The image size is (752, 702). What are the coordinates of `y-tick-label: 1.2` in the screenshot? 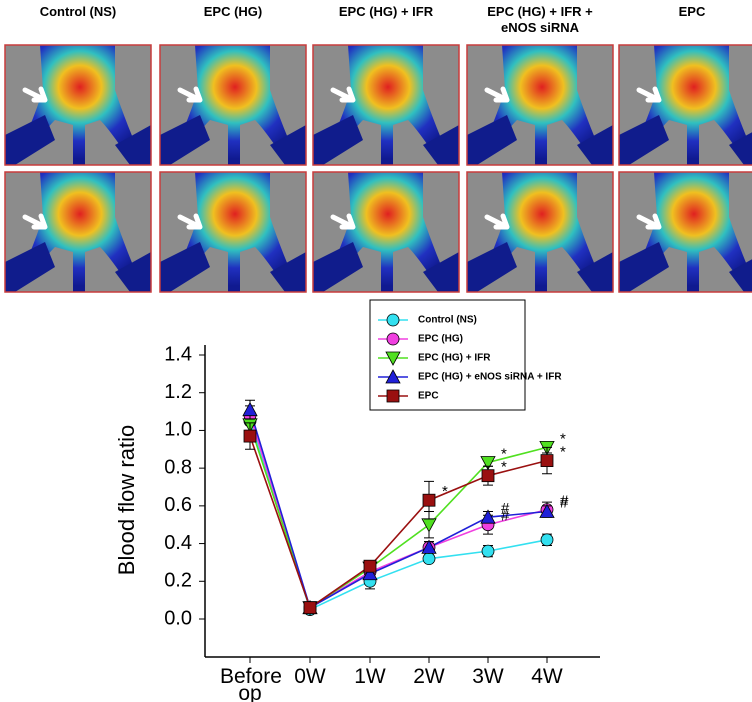 It's located at (178, 392).